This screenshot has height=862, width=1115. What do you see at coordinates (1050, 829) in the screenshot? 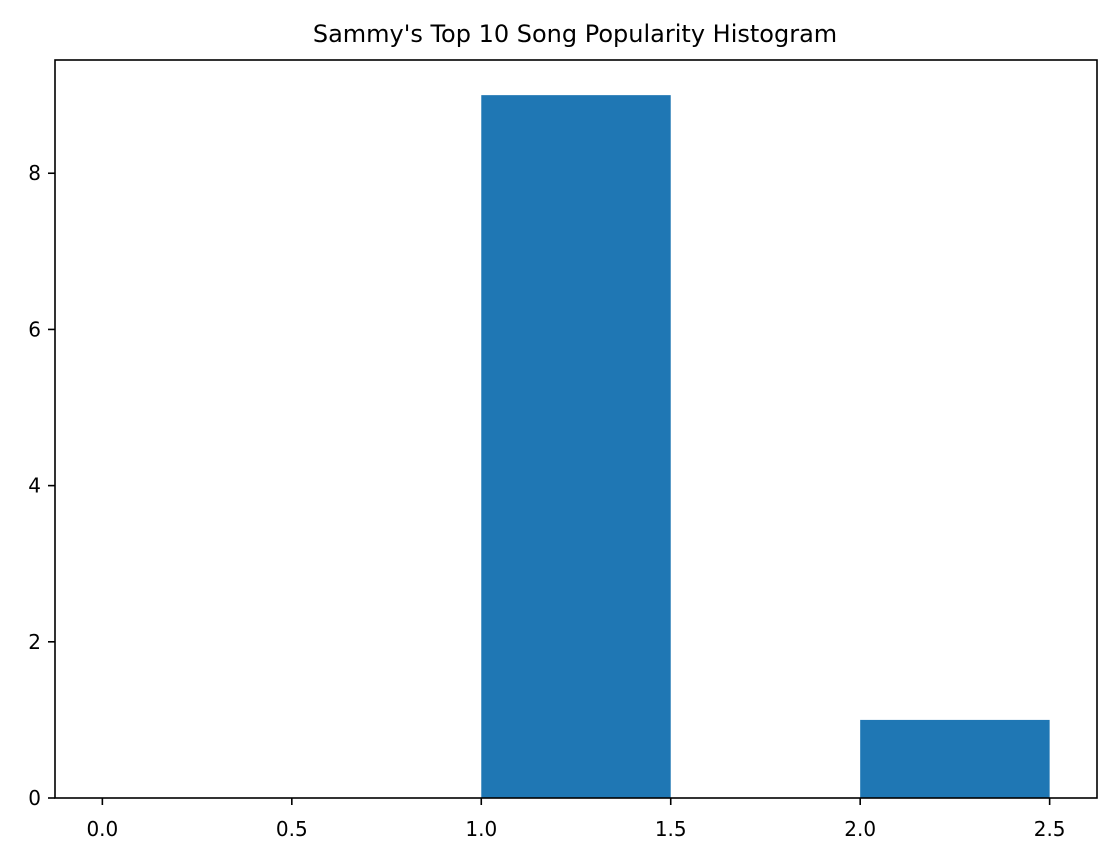
I see `x-tick-label: 2.5` at bounding box center [1050, 829].